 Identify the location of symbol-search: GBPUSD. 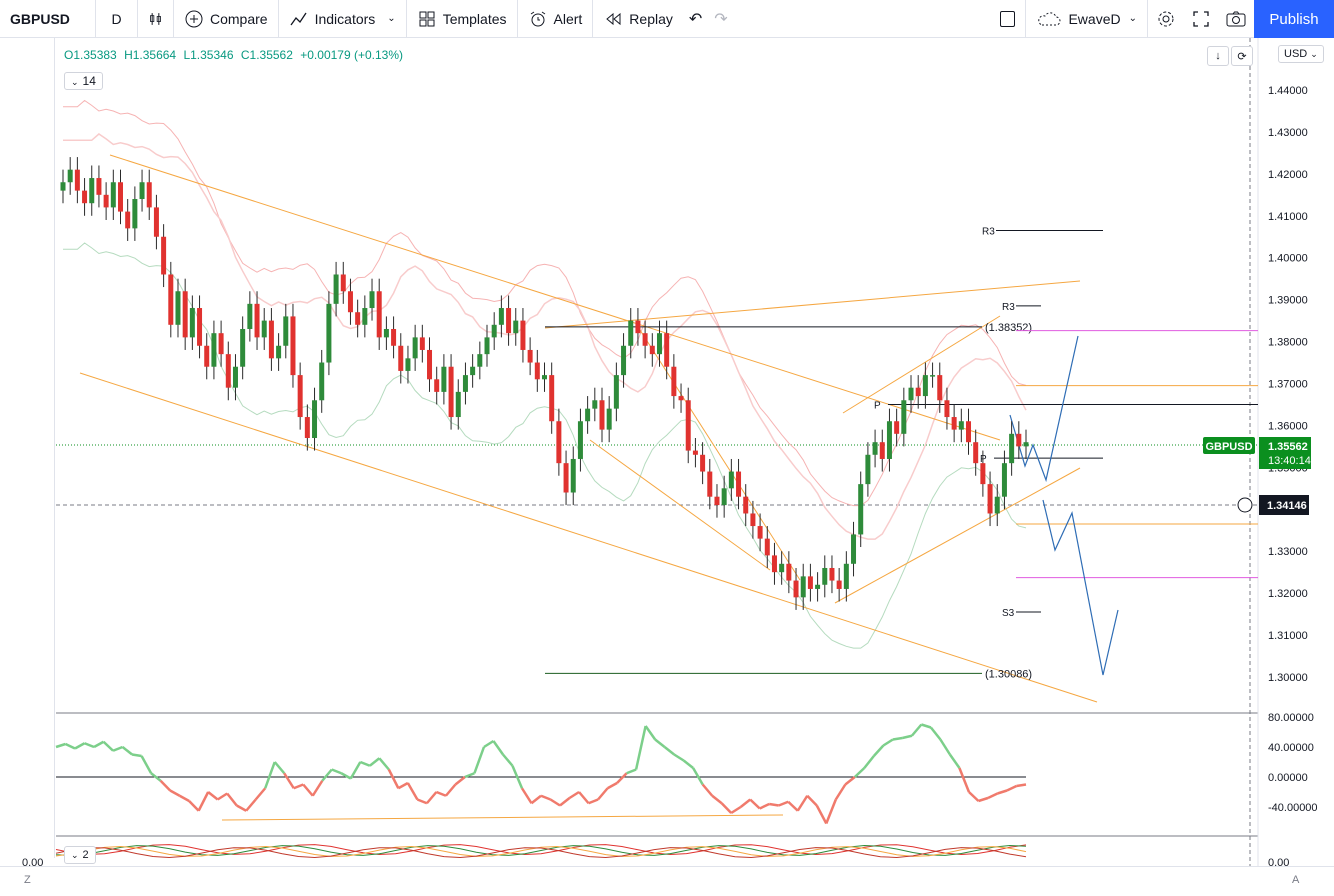
(48, 19).